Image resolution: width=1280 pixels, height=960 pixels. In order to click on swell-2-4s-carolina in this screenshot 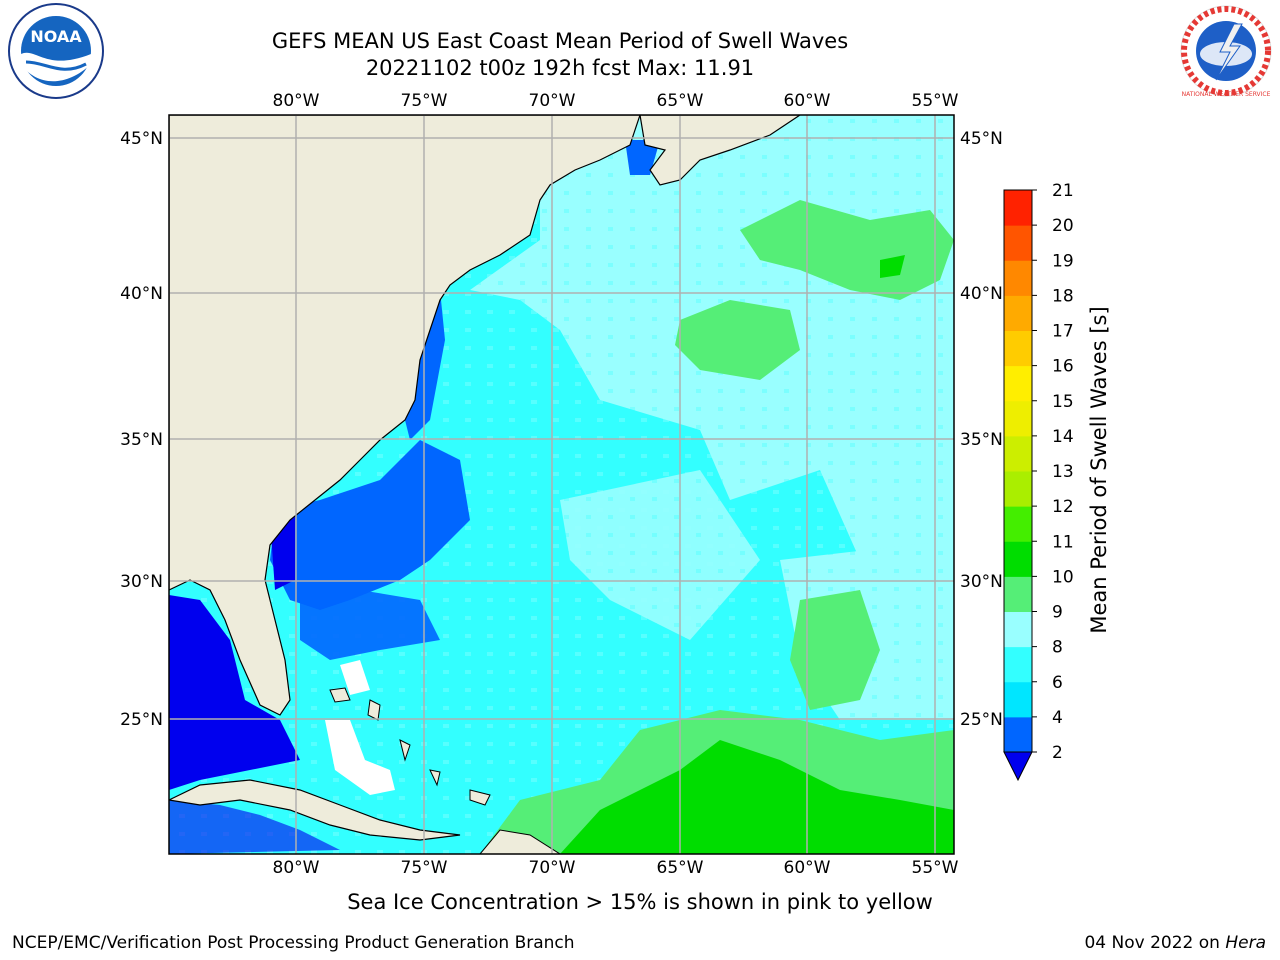, I will do `click(370, 525)`.